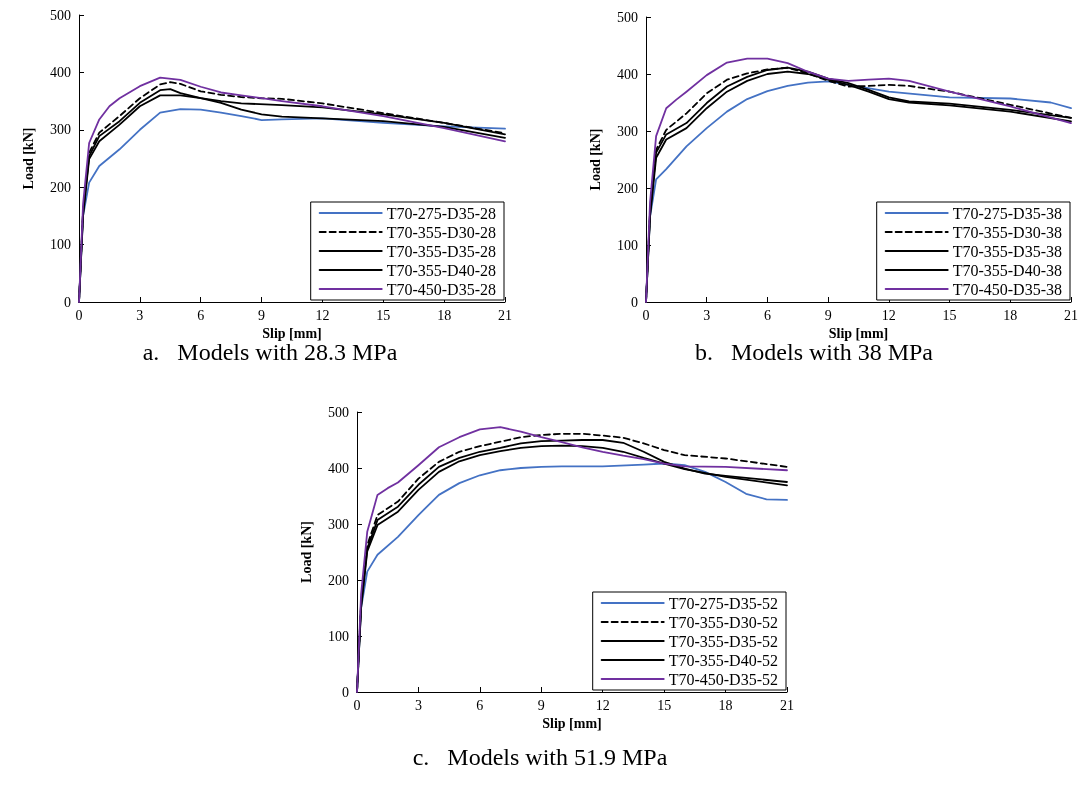 This screenshot has width=1084, height=794. What do you see at coordinates (1007, 289) in the screenshot?
I see `legend-label: T70-450-D35-38` at bounding box center [1007, 289].